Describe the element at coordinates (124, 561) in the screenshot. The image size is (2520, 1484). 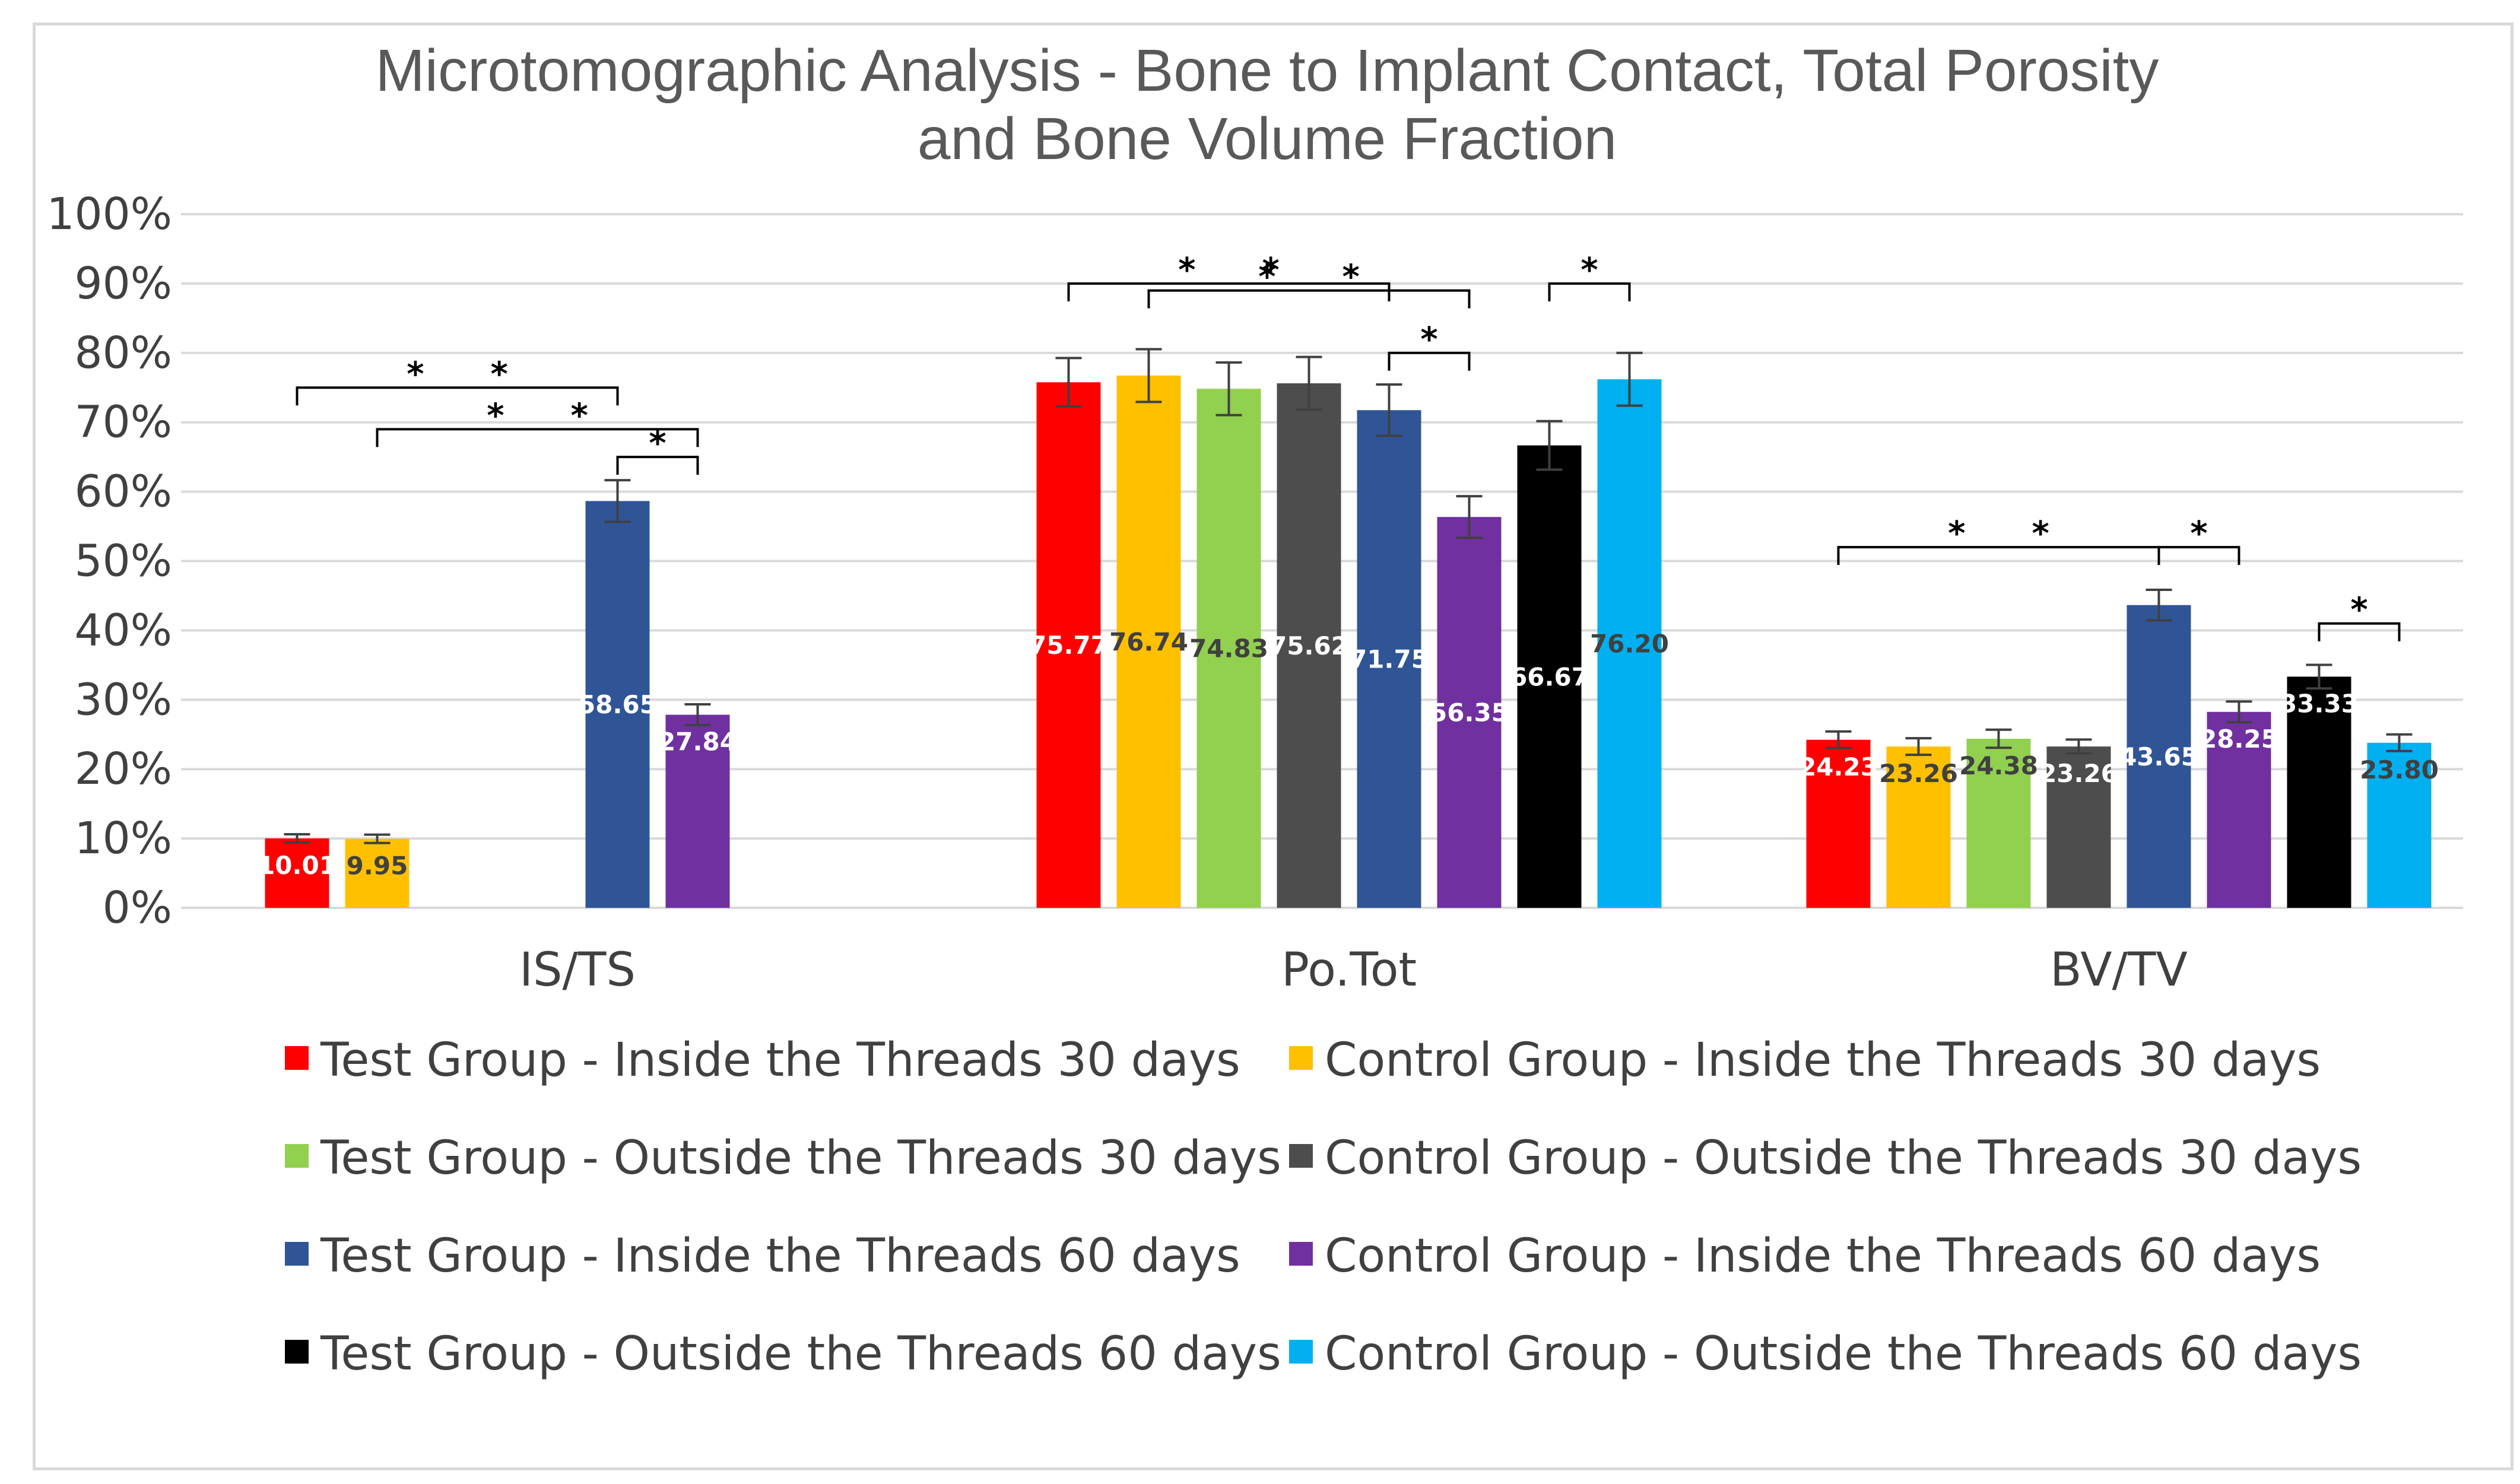
I see `y-tick-label: 50%` at that location.